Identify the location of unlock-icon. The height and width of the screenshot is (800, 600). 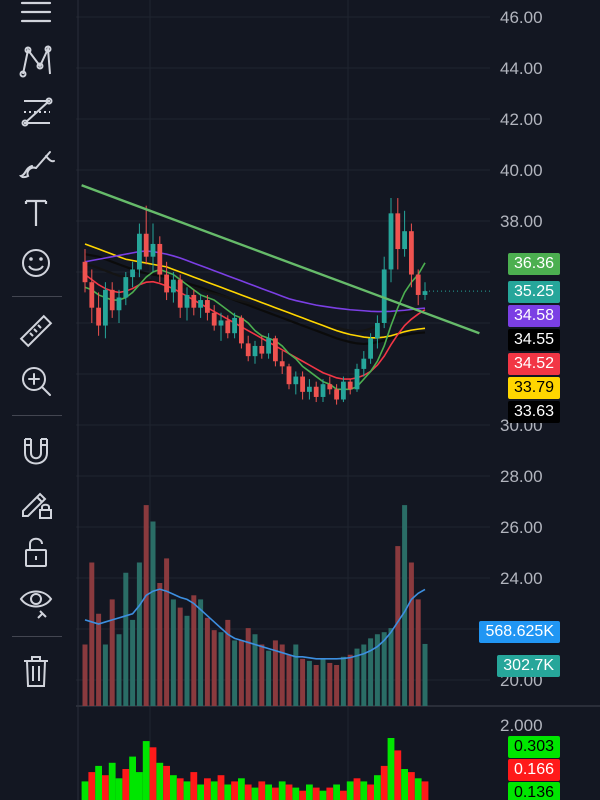
(36, 552).